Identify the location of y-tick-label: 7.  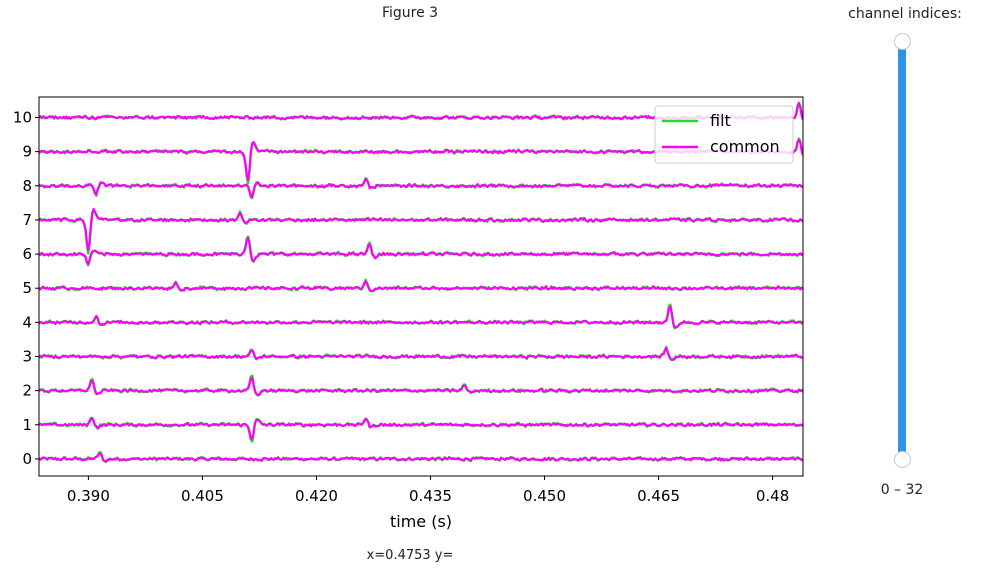
(27, 220).